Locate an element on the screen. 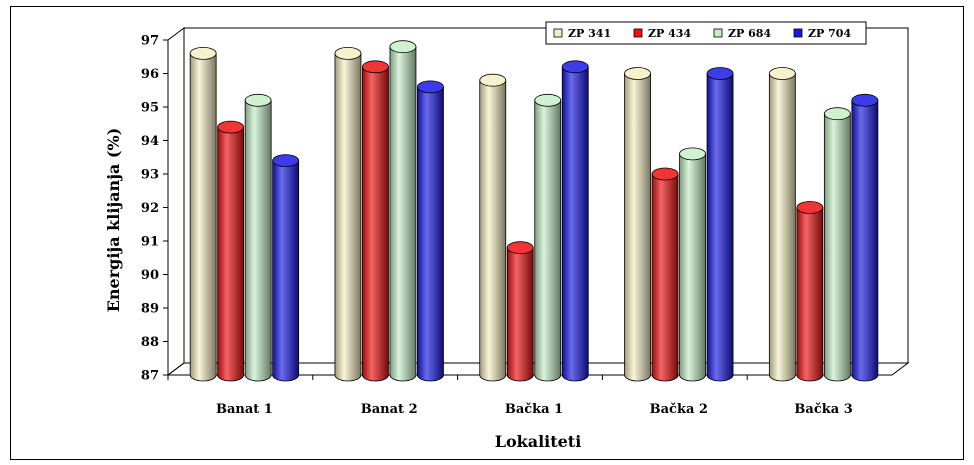 The image size is (974, 465). side-wall is located at coordinates (176, 201).